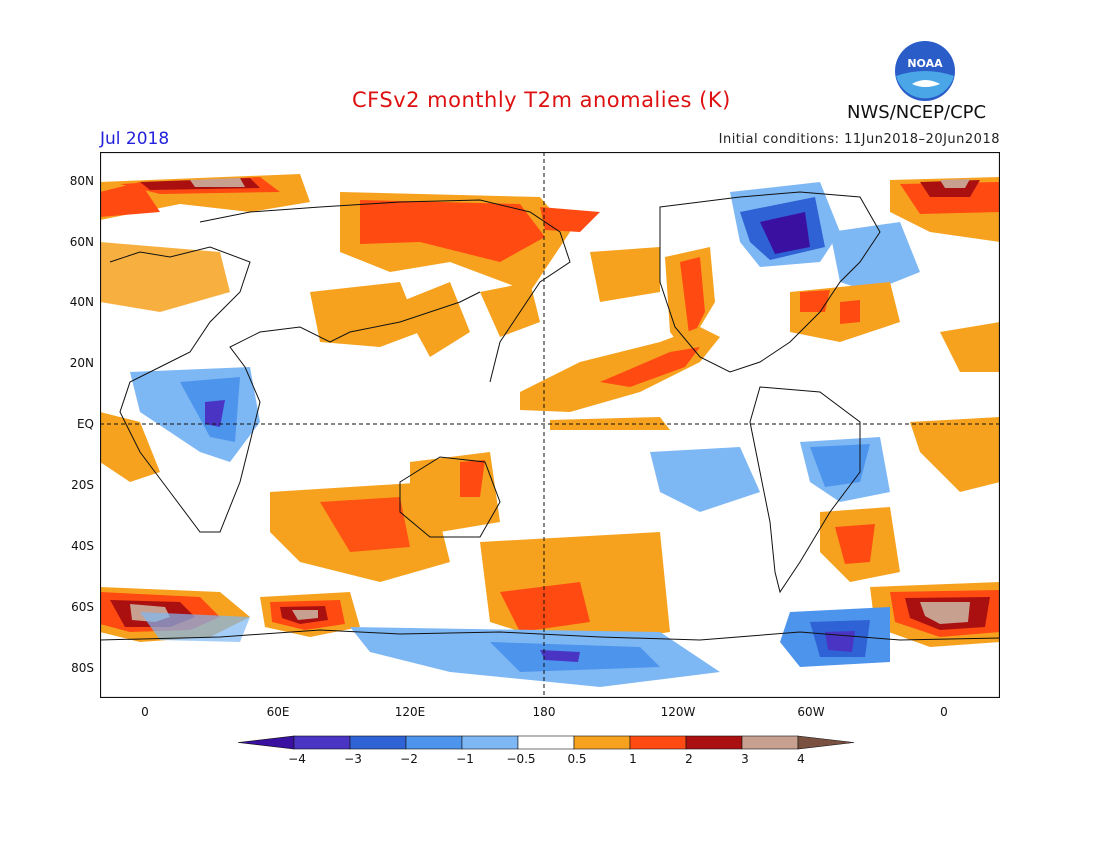 This screenshot has width=1100, height=850. What do you see at coordinates (82, 607) in the screenshot?
I see `lat-label: 60S` at bounding box center [82, 607].